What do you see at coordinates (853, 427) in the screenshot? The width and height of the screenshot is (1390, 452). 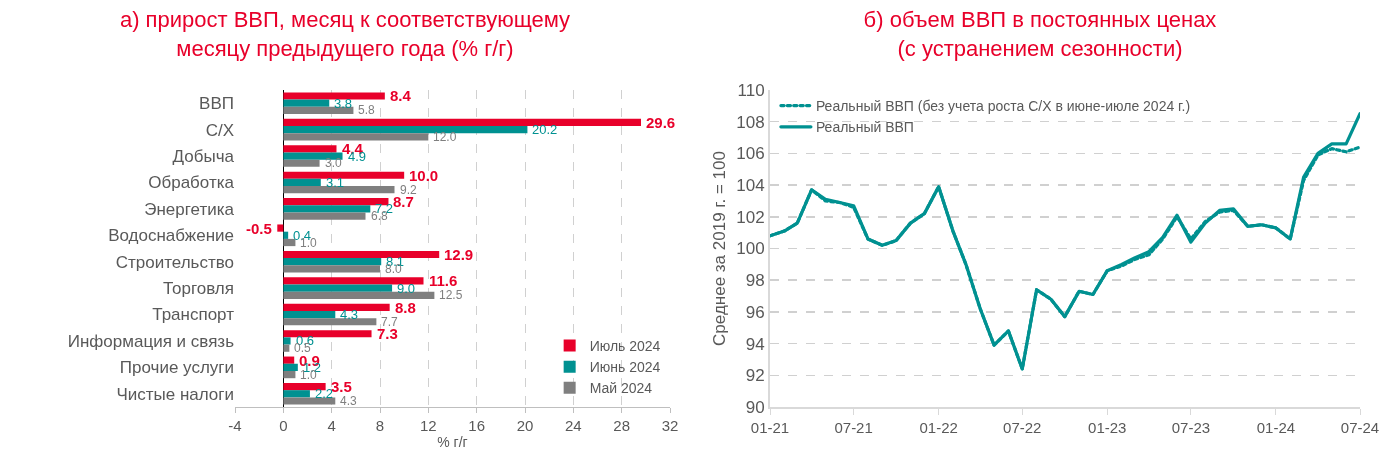 I see `x-tick-label: 07-21` at bounding box center [853, 427].